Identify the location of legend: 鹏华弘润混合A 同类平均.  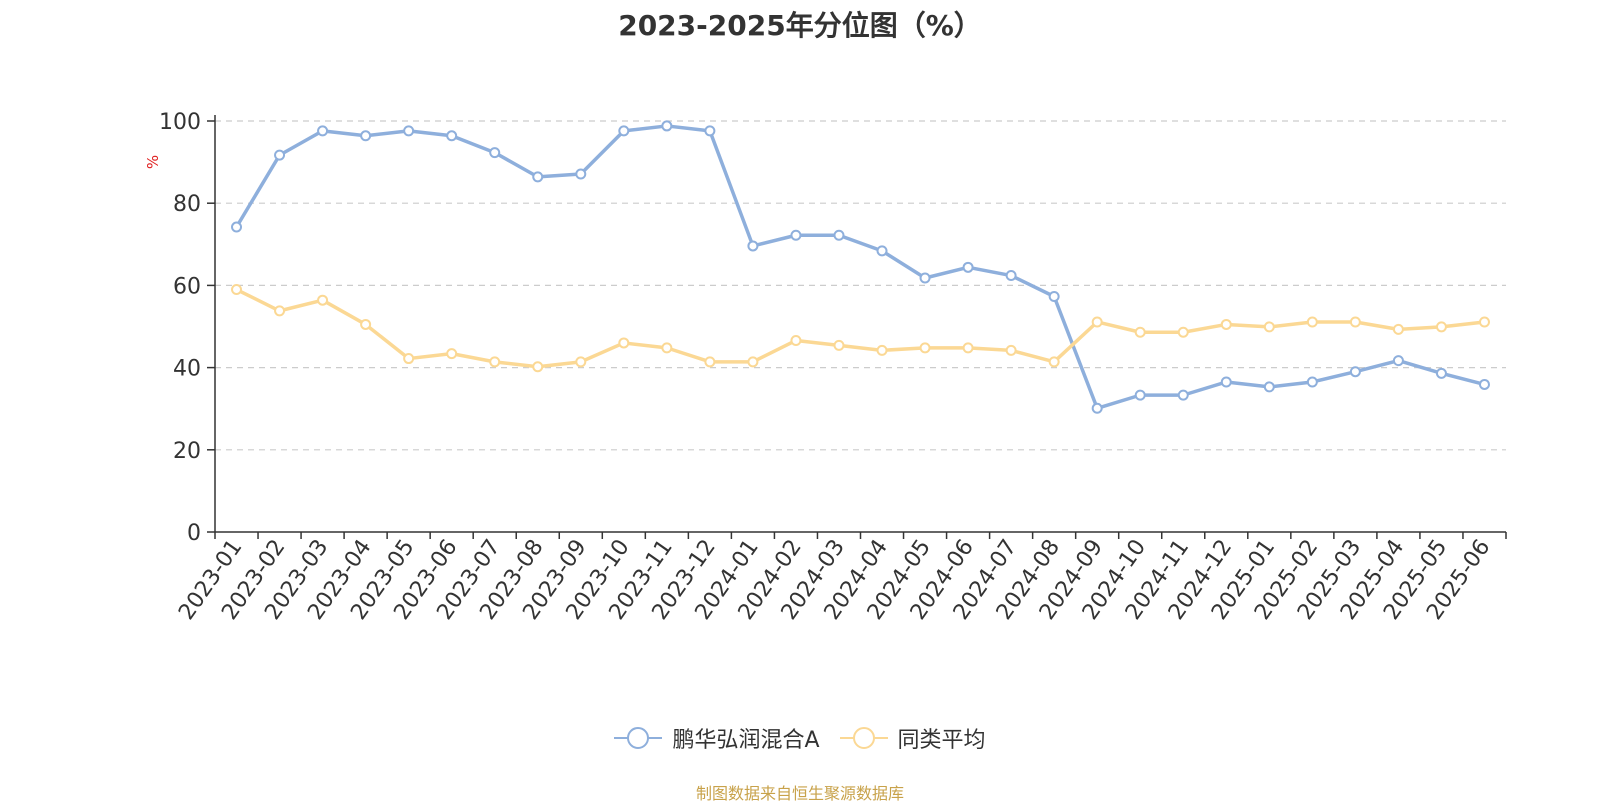
(800, 738).